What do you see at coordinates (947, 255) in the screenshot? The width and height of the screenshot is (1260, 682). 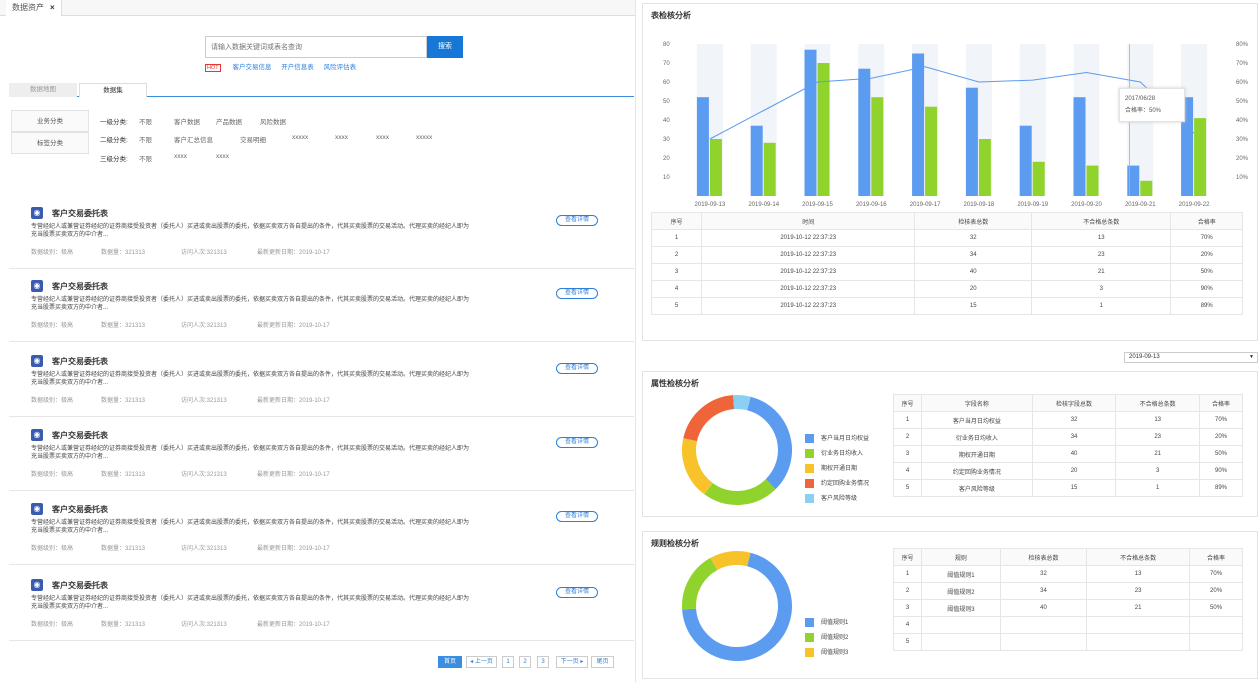 I see `table-row: 2 2019-10-12 22:37:23 34 23 20%` at bounding box center [947, 255].